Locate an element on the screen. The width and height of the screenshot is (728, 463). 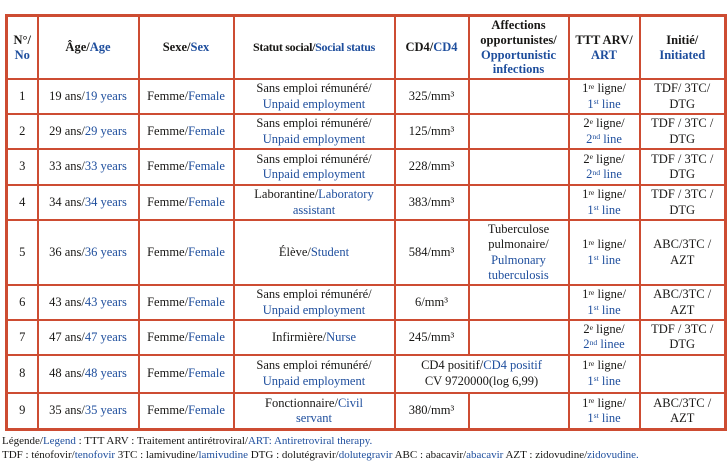
french-text: 584/mm³ is located at coordinates (431, 251).